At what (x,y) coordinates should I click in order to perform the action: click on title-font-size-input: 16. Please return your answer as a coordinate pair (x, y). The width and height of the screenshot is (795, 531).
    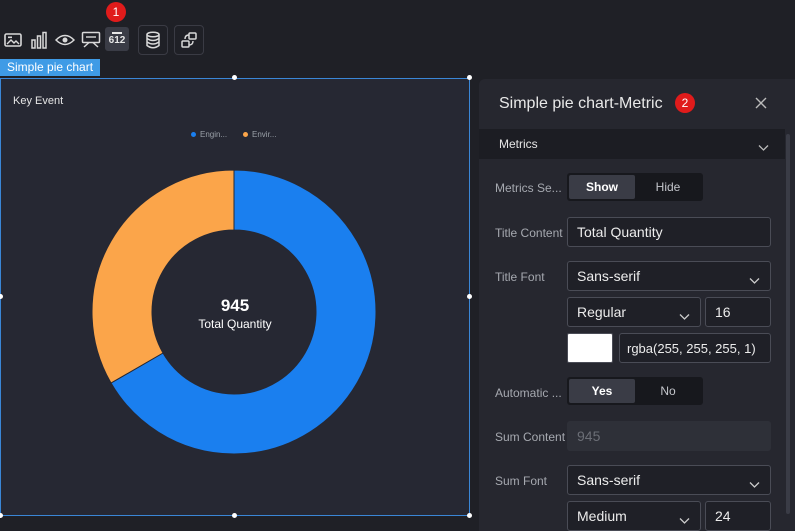
    Looking at the image, I should click on (738, 312).